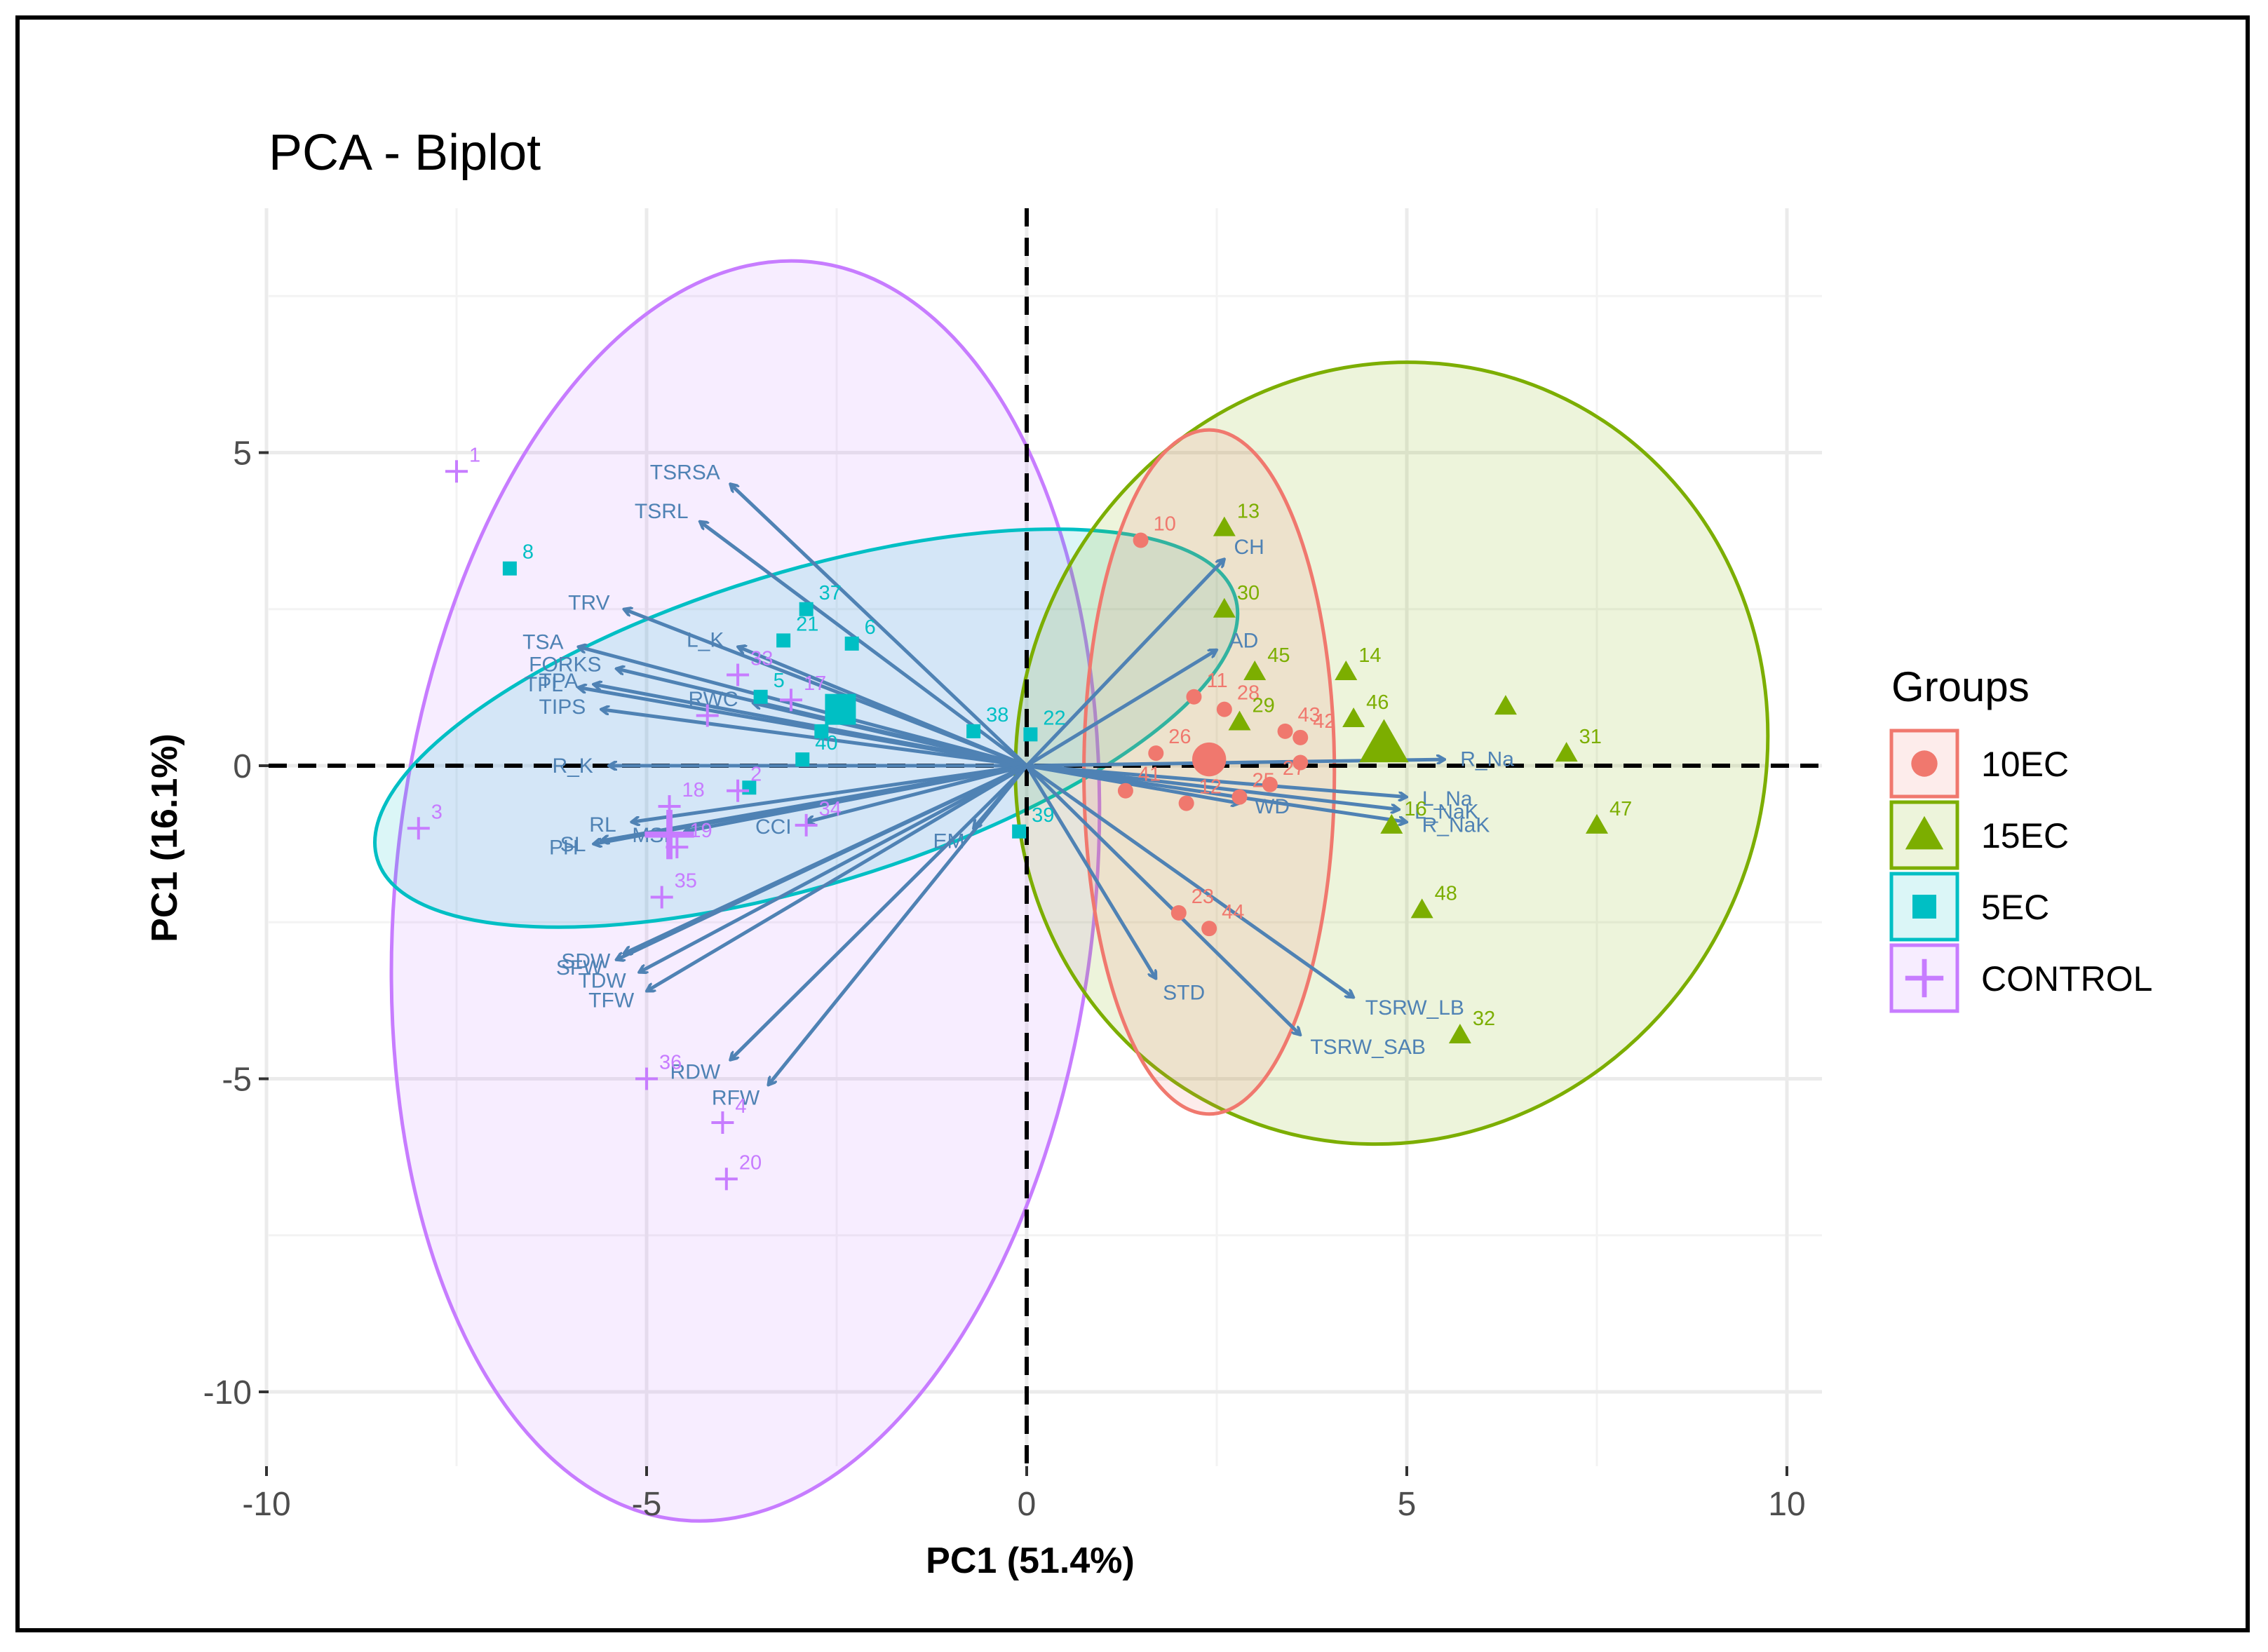 The height and width of the screenshot is (1652, 2268). I want to click on point-15ec-x2, so click(1505, 705).